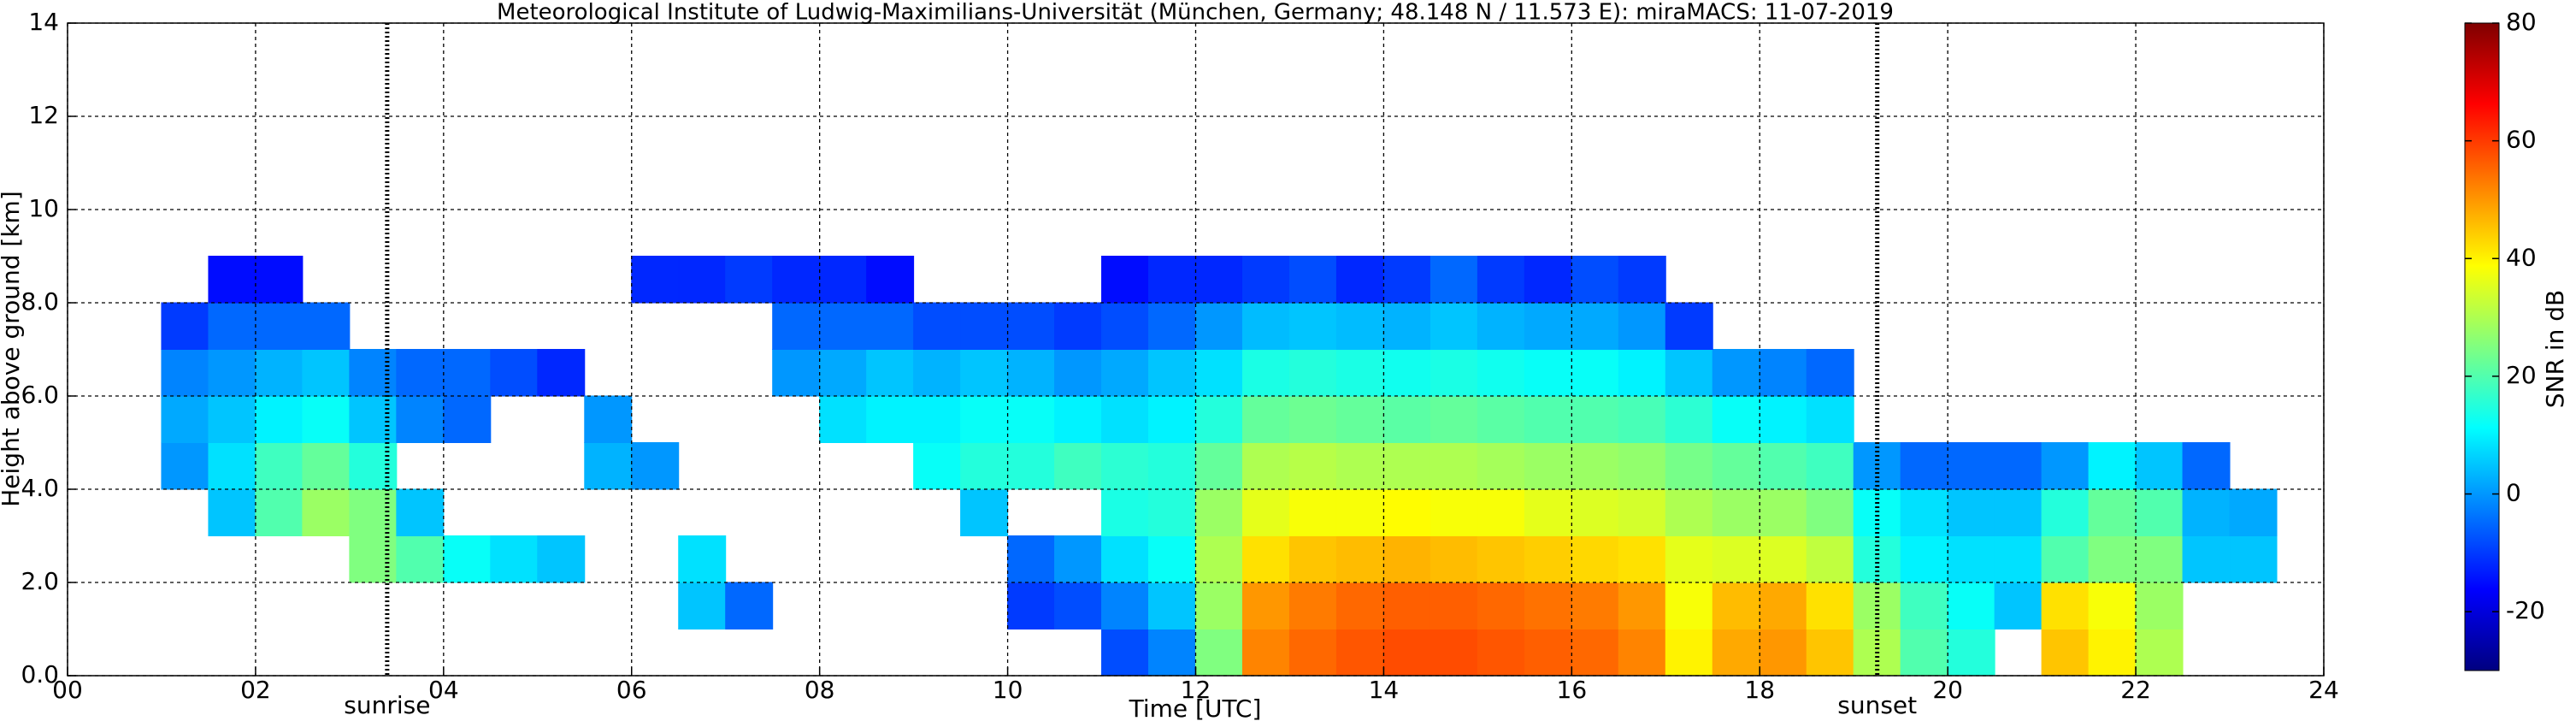 This screenshot has width=2576, height=727. Describe the element at coordinates (2555, 349) in the screenshot. I see `colorbar-label: SNR in dB` at that location.